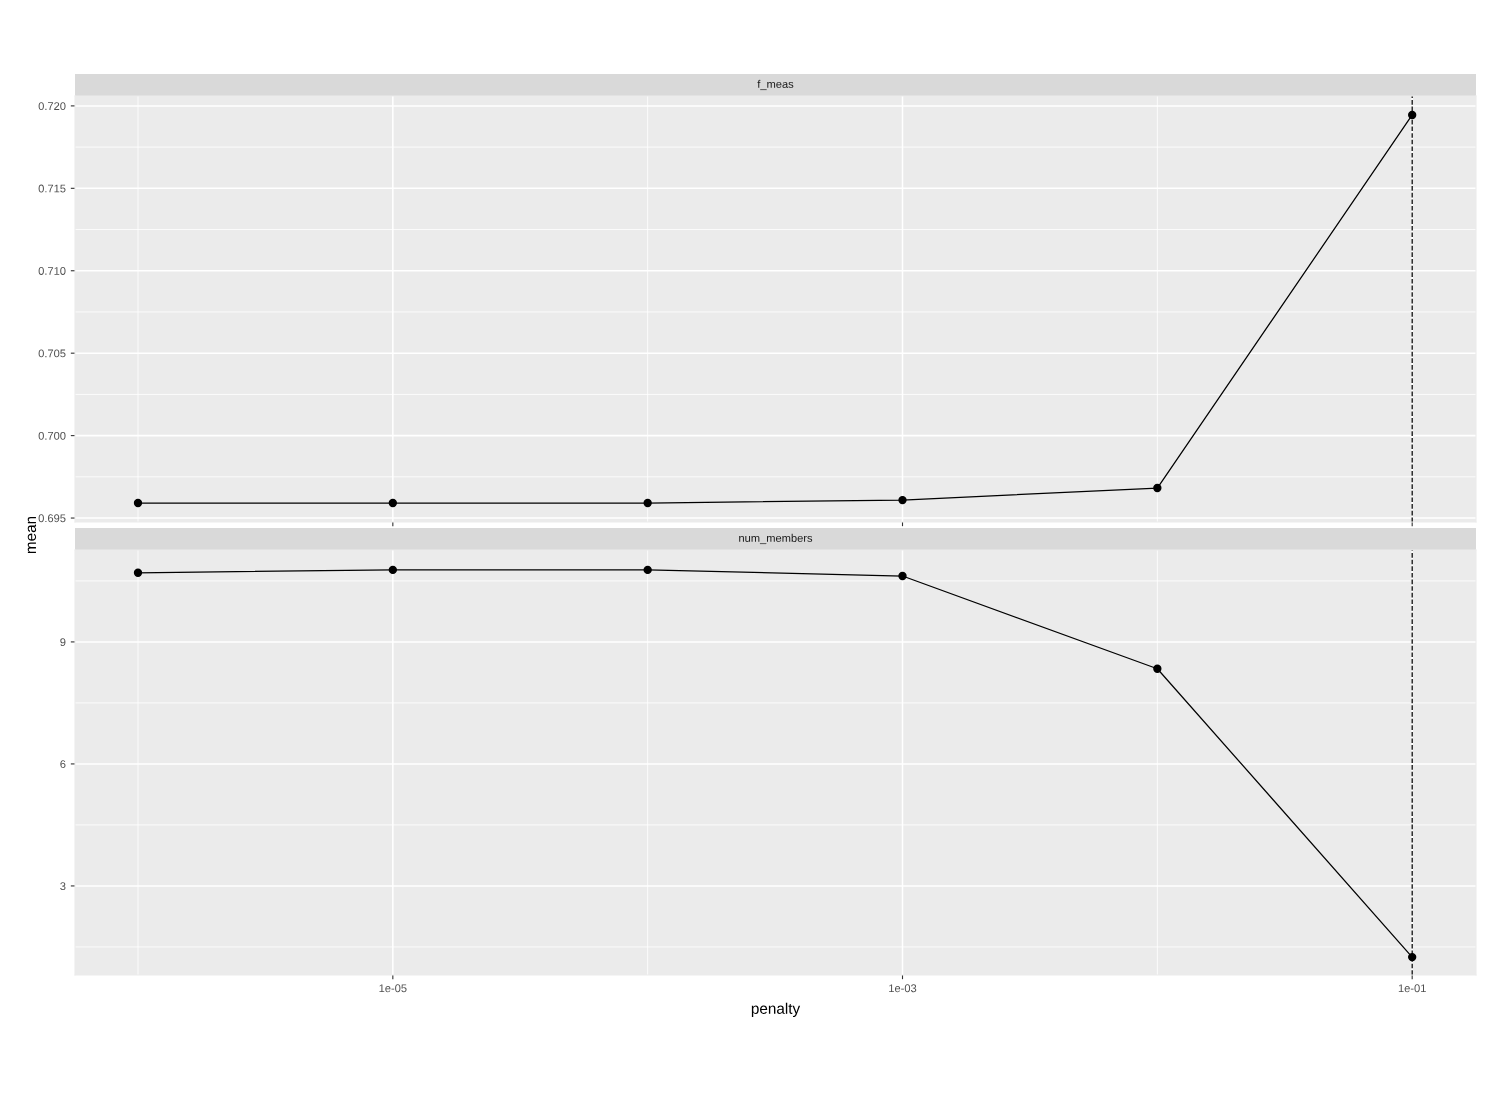  What do you see at coordinates (52, 106) in the screenshot?
I see `y-tick-label: 0.720` at bounding box center [52, 106].